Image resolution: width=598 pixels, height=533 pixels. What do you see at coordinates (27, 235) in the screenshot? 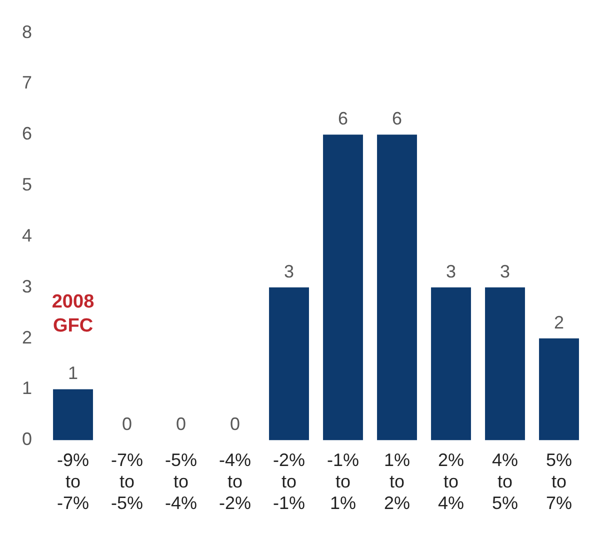
I see `y-tick-label: 4` at bounding box center [27, 235].